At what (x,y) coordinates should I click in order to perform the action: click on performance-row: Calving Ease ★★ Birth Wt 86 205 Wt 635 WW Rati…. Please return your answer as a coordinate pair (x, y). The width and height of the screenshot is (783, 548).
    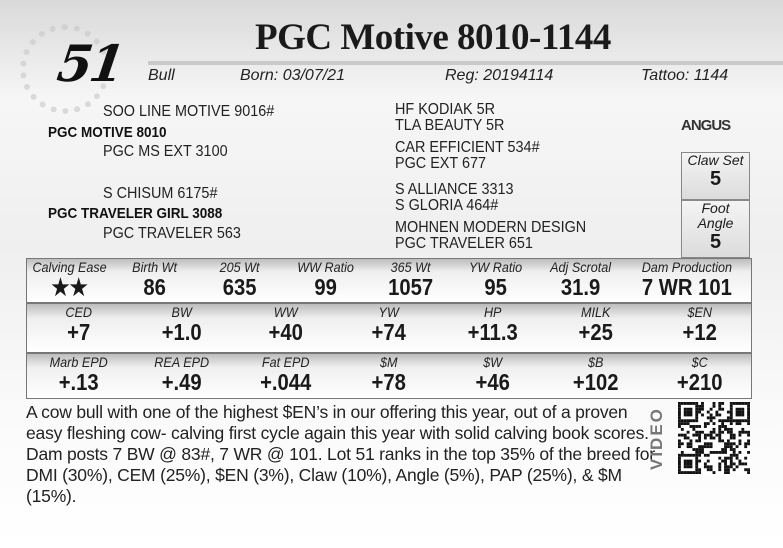
    Looking at the image, I should click on (389, 280).